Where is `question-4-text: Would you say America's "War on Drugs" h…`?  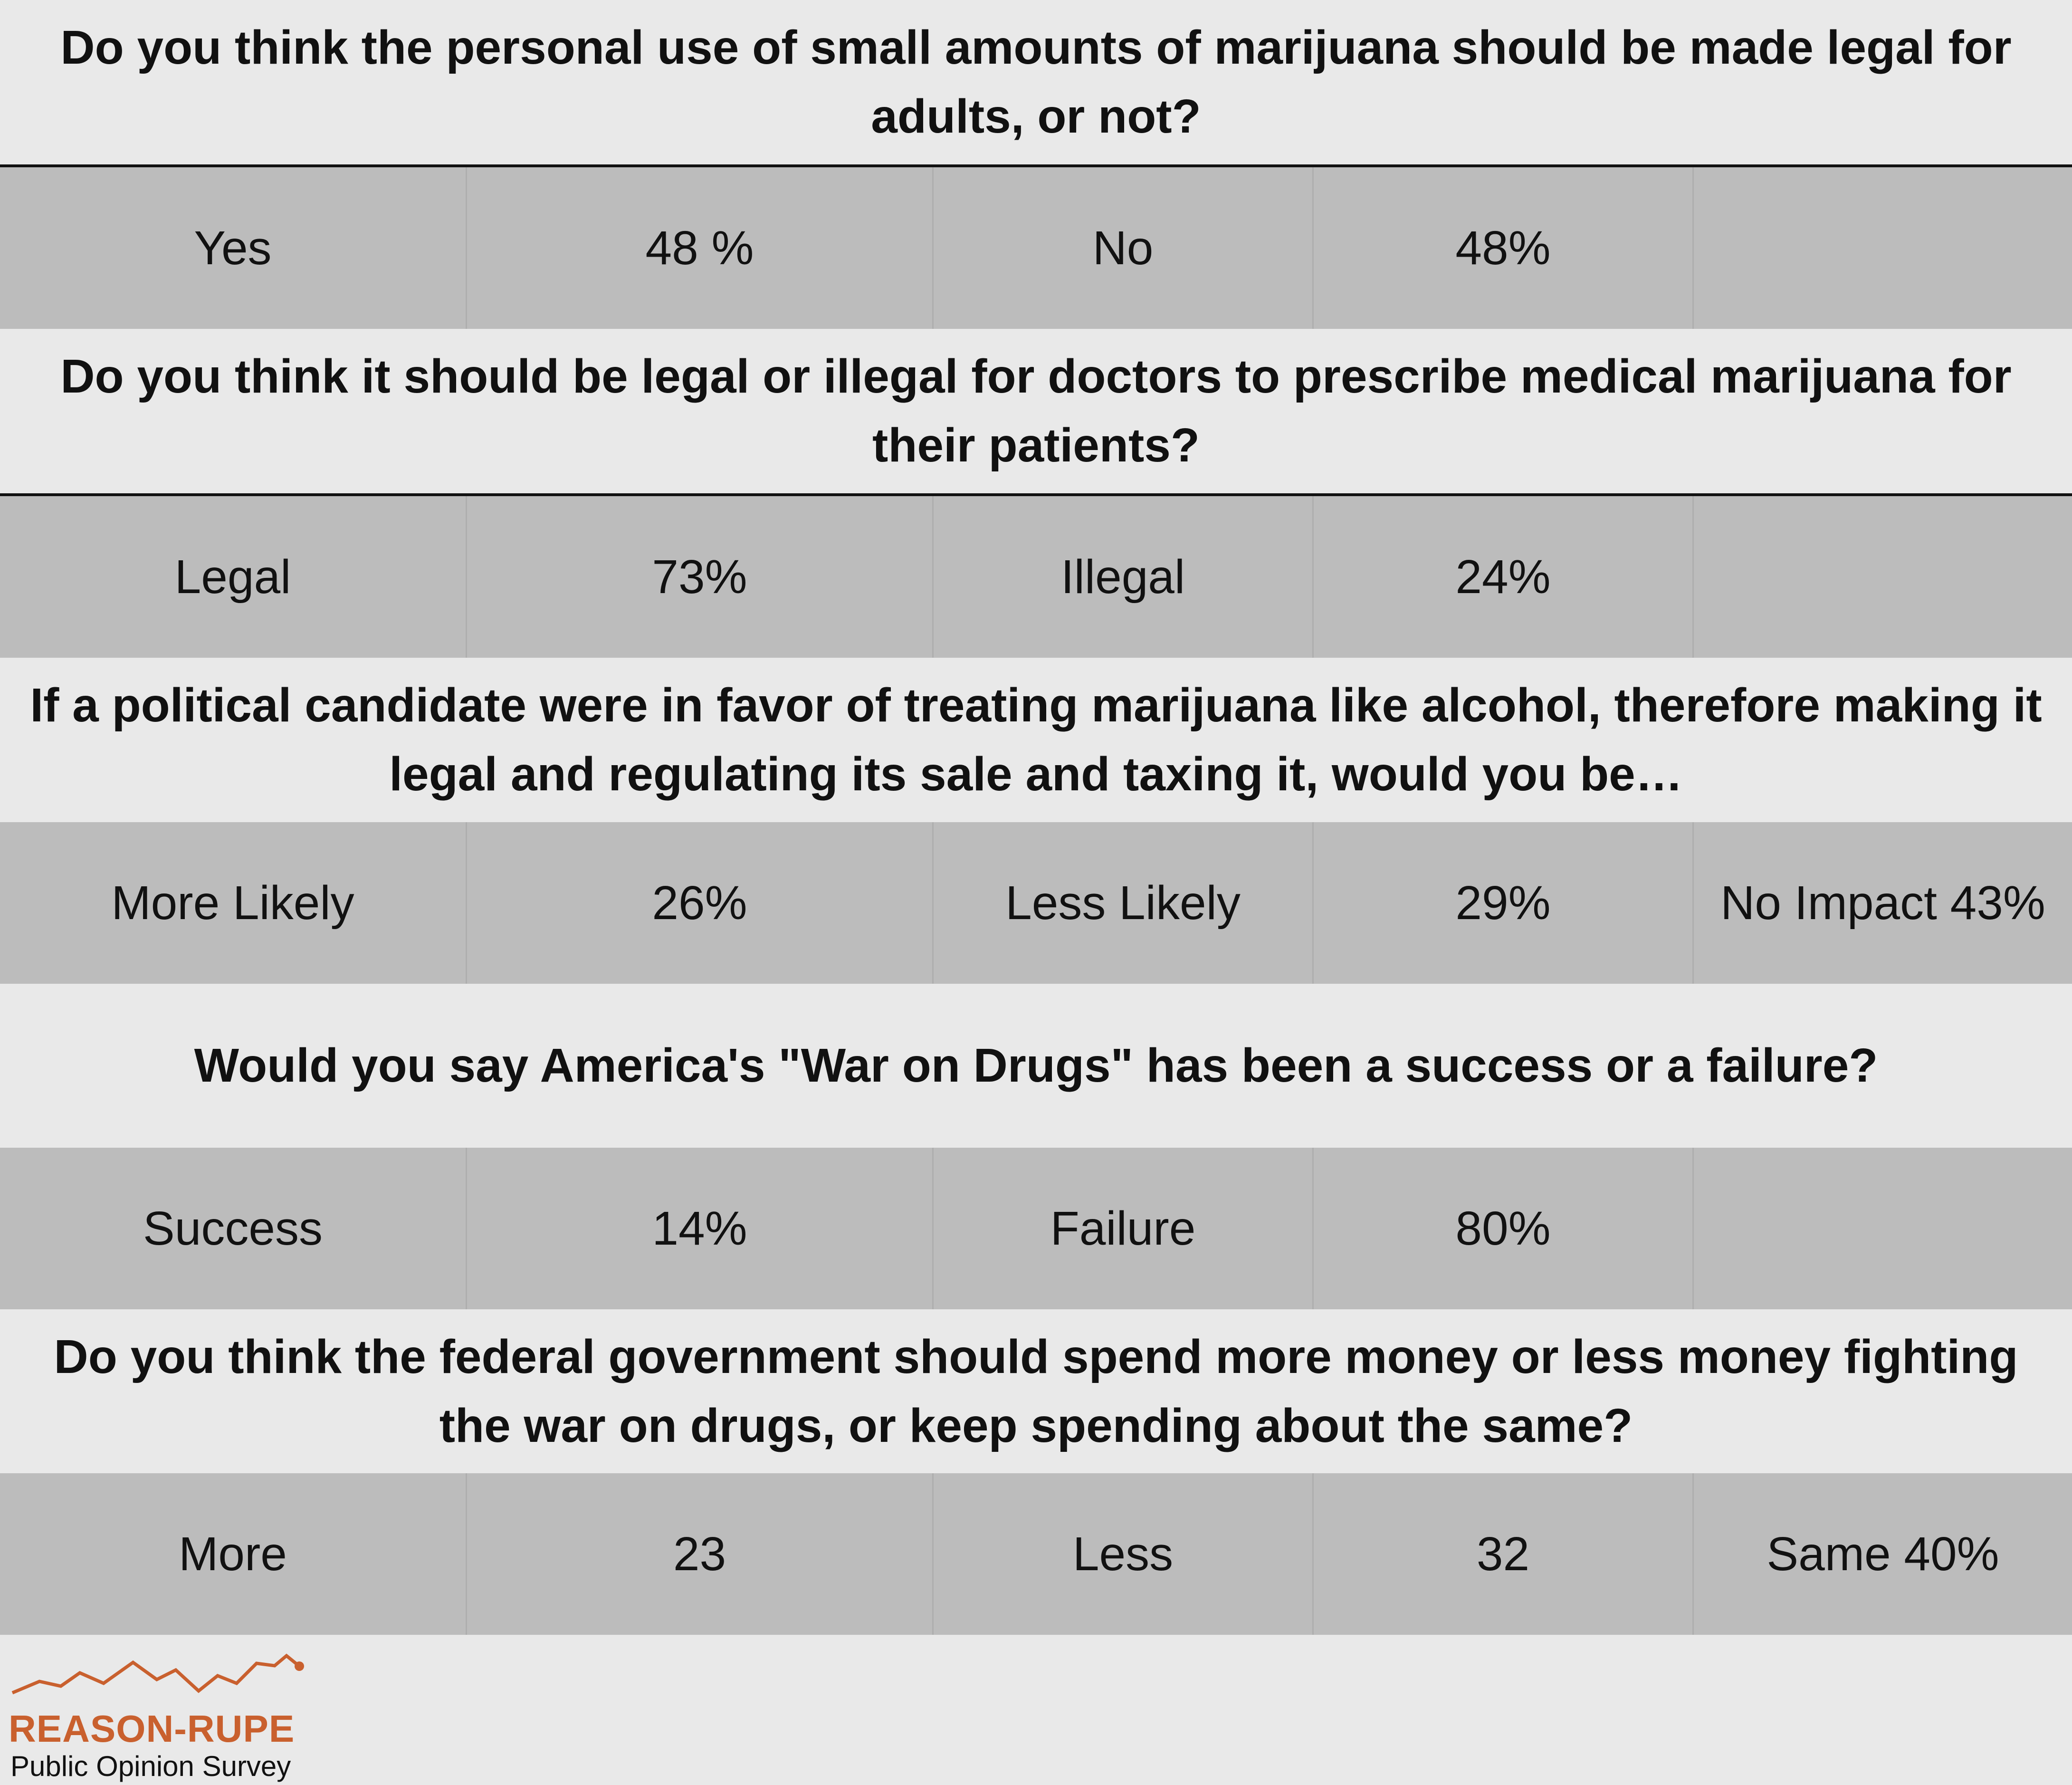 question-4-text: Would you say America's "War on Drugs" h… is located at coordinates (1036, 1065).